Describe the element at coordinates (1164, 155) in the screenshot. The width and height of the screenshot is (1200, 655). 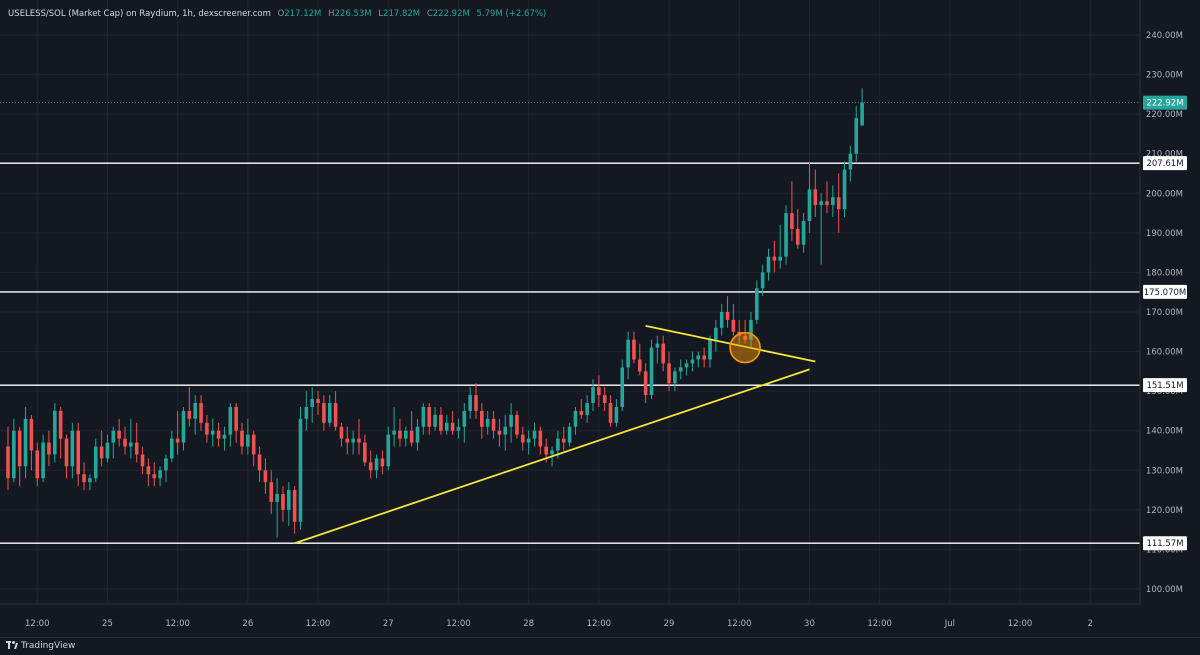
I see `y-tick-label: 210.00M` at that location.